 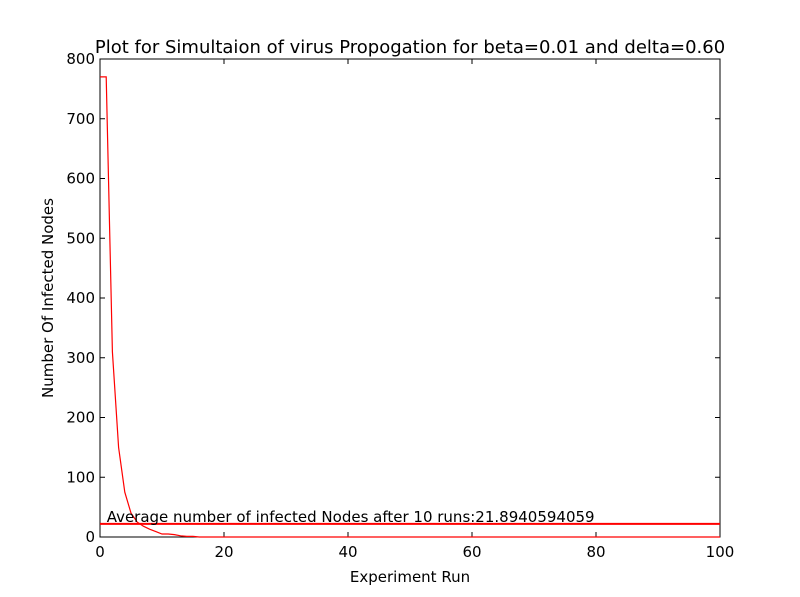 What do you see at coordinates (347, 552) in the screenshot?
I see `x-tick-label: 40` at bounding box center [347, 552].